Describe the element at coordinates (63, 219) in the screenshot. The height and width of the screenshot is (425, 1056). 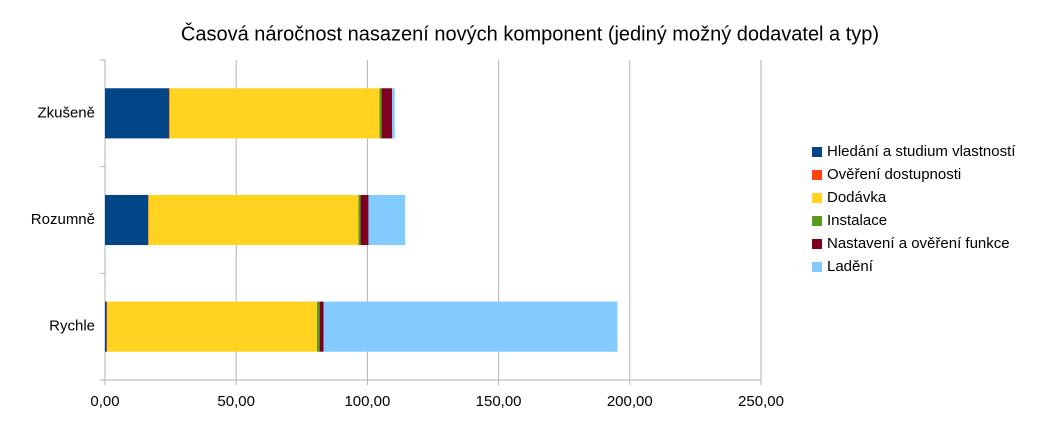
I see `y-tick-label: Rozumně` at that location.